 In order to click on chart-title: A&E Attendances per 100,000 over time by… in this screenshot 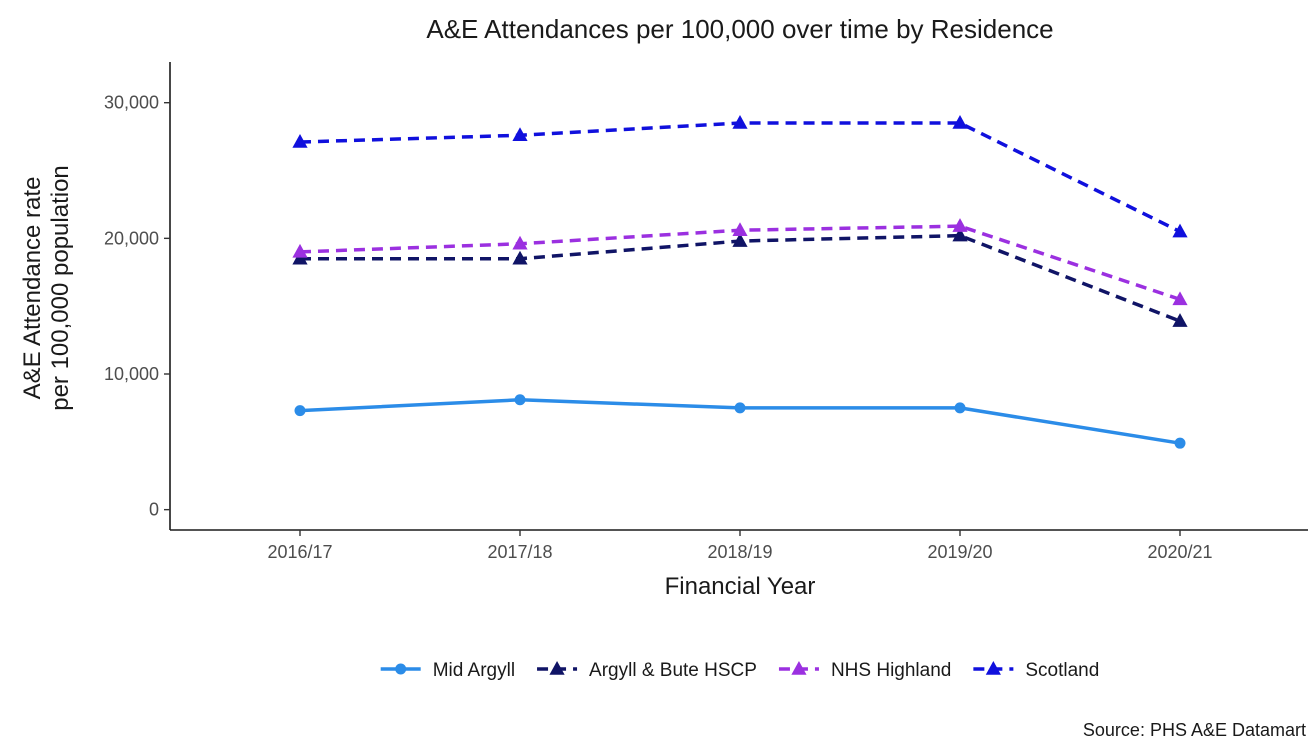, I will do `click(739, 29)`.